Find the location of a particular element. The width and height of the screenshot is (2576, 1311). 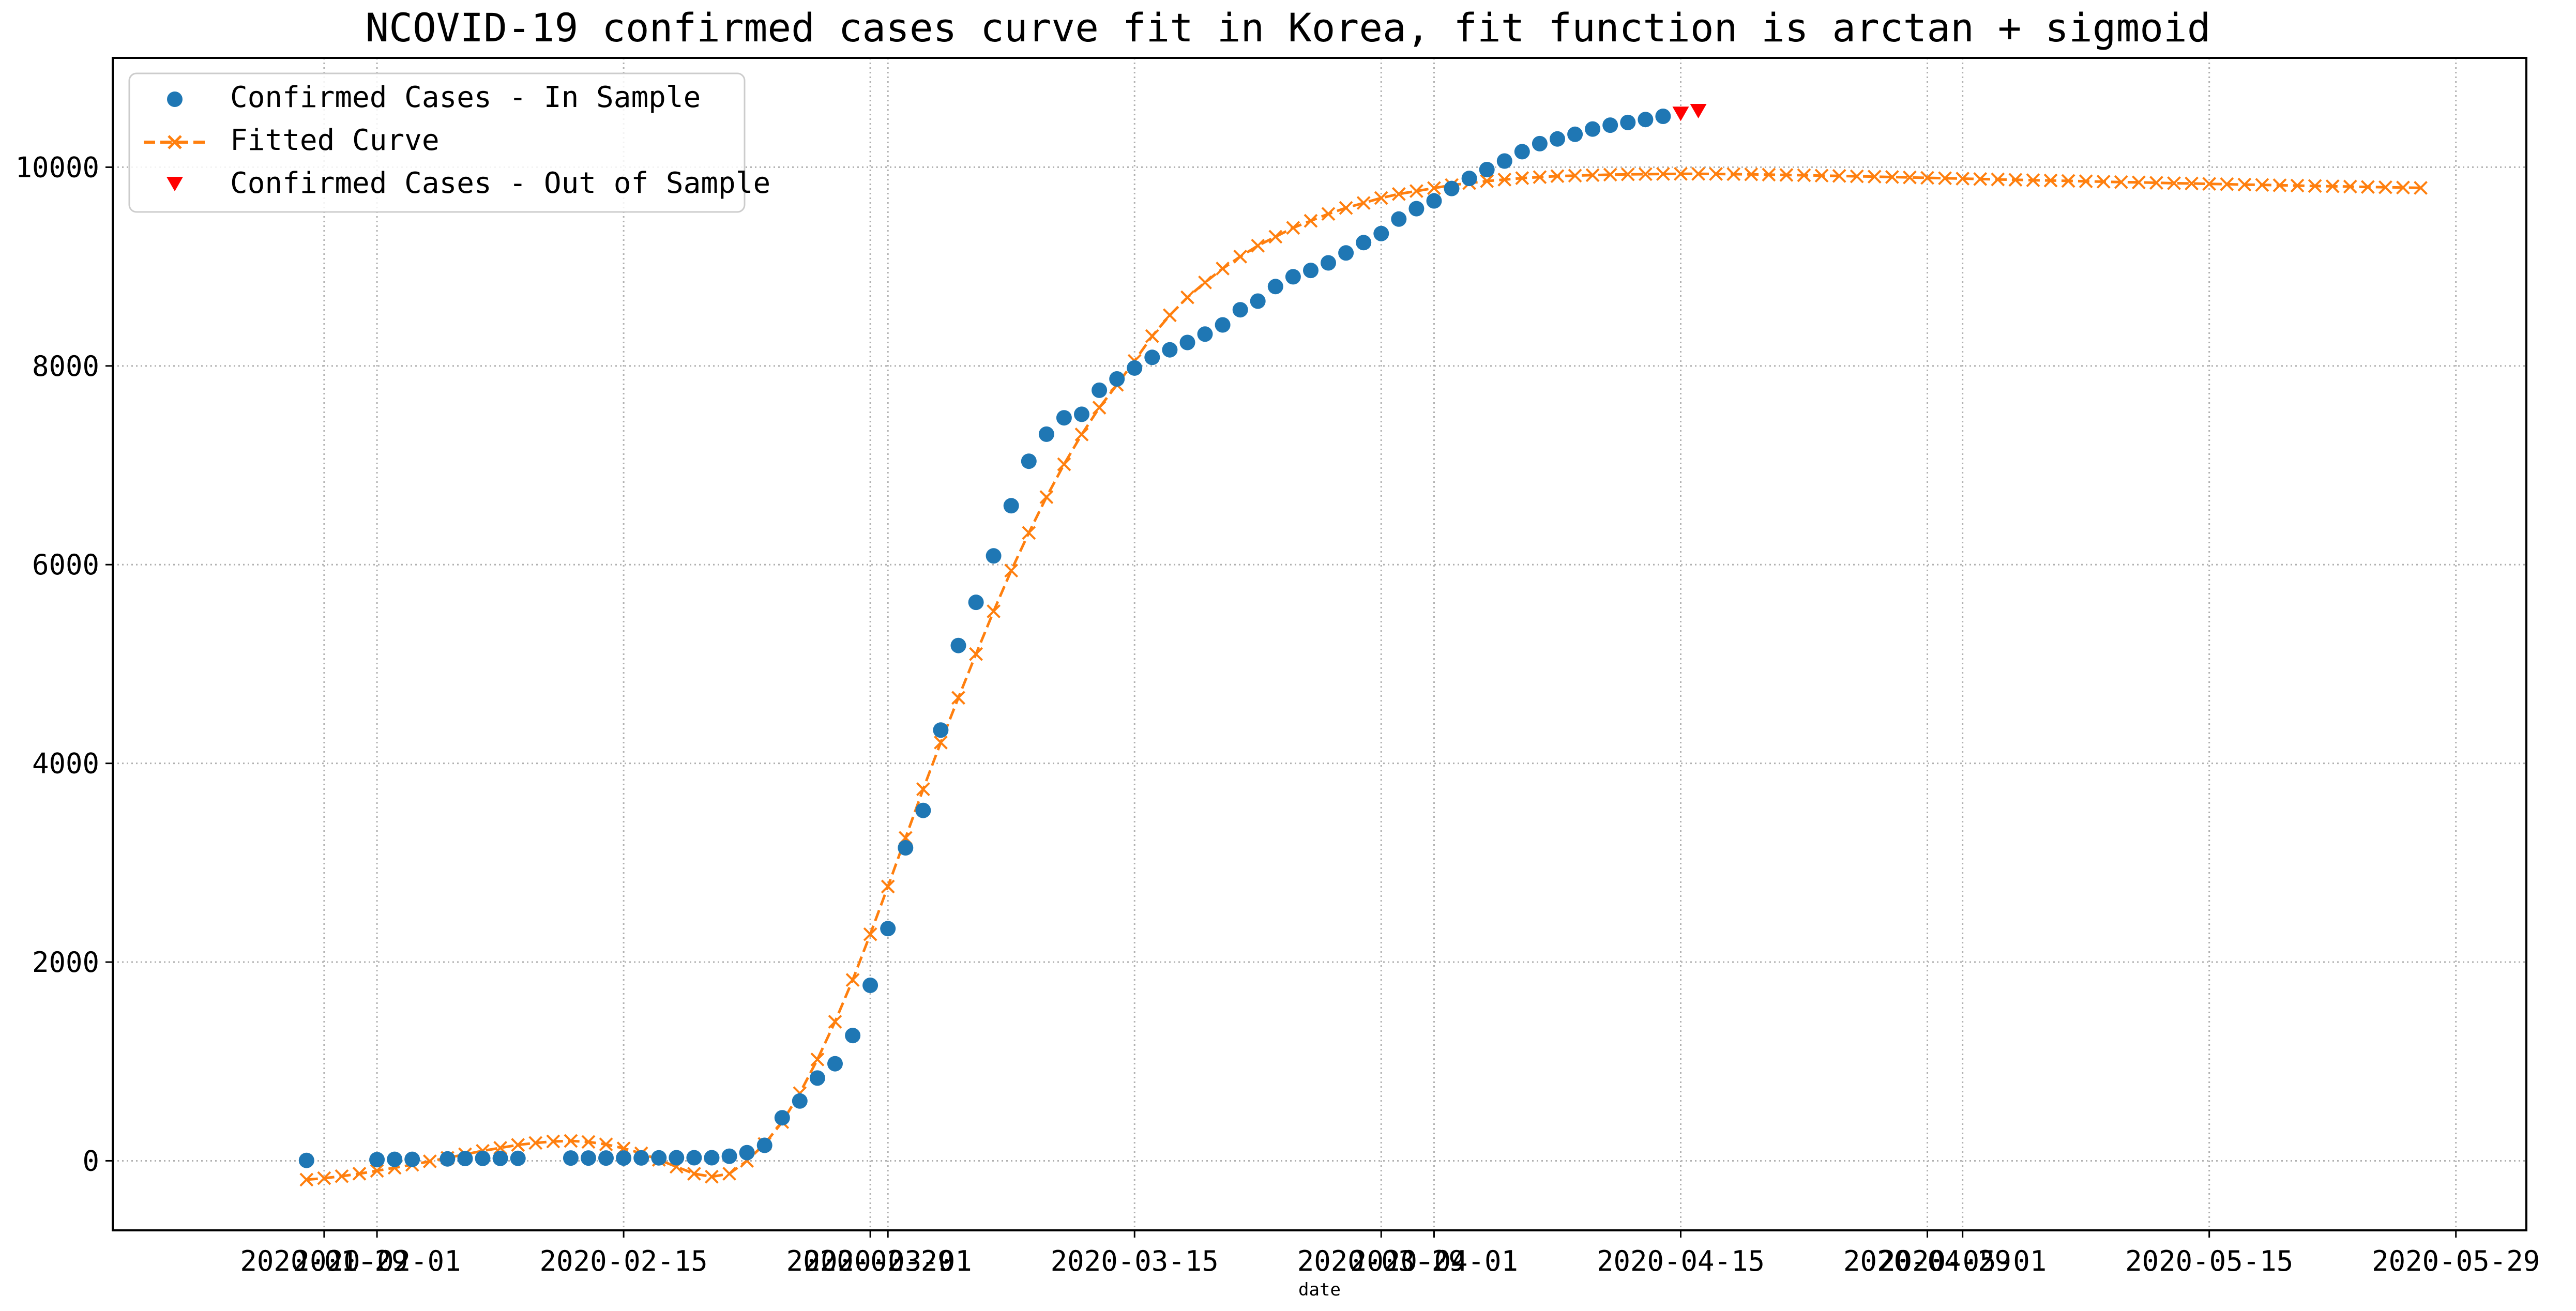

x-tick-label: 2020-02-29 is located at coordinates (870, 1261).